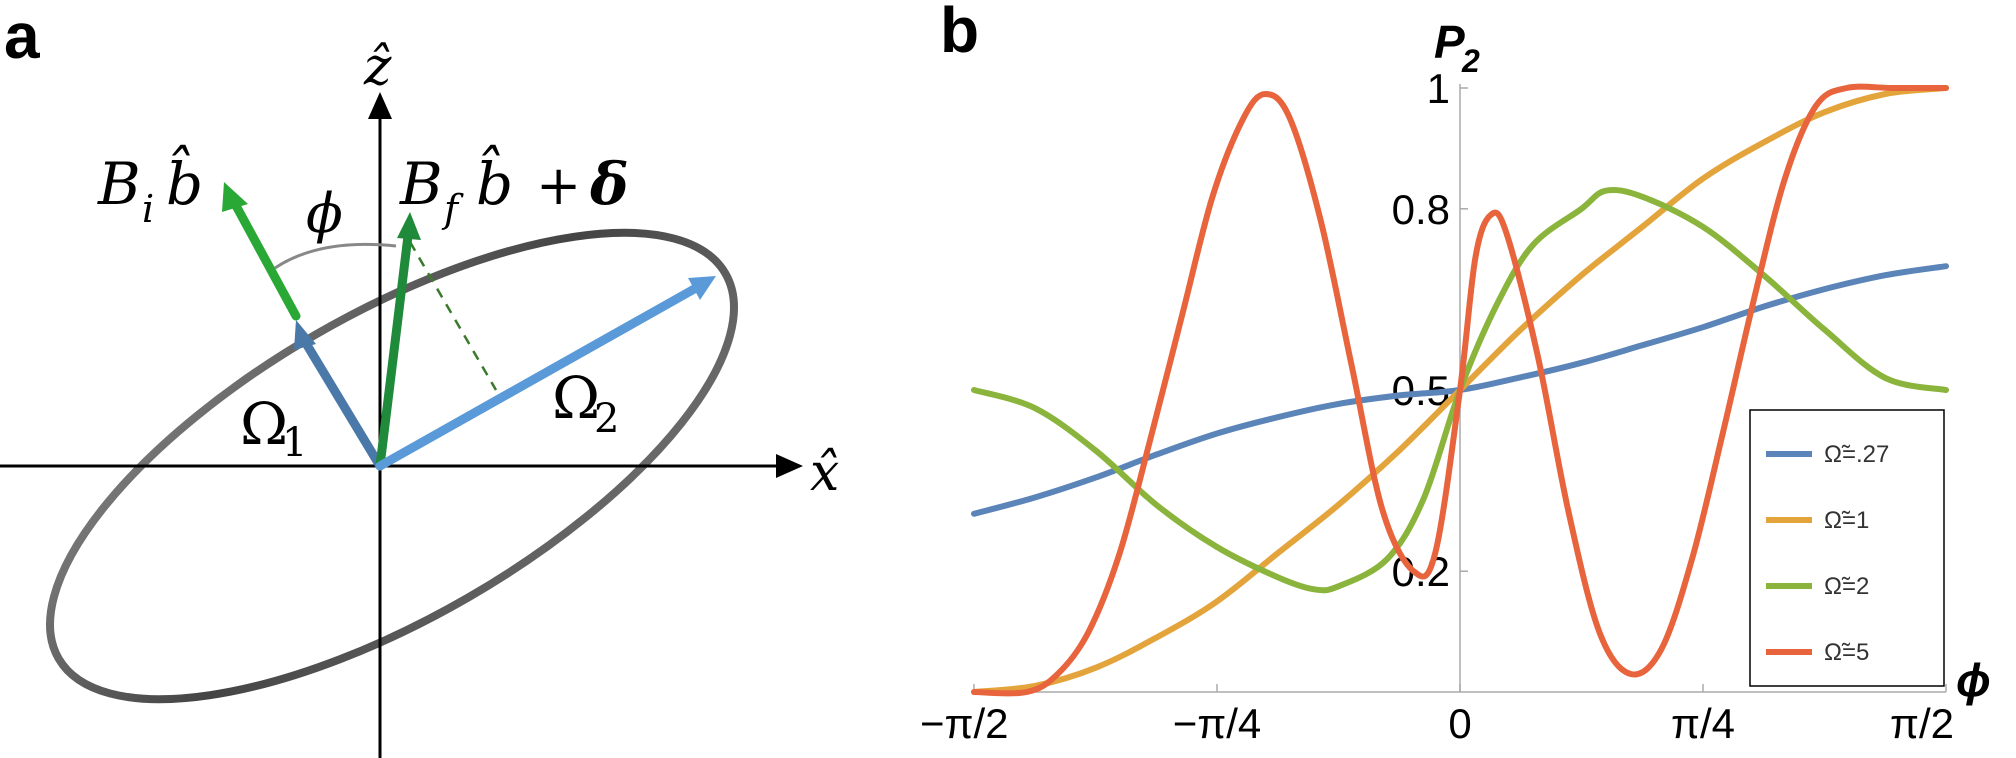 The image size is (2016, 758). I want to click on omega2-label: Ω 2, so click(585, 403).